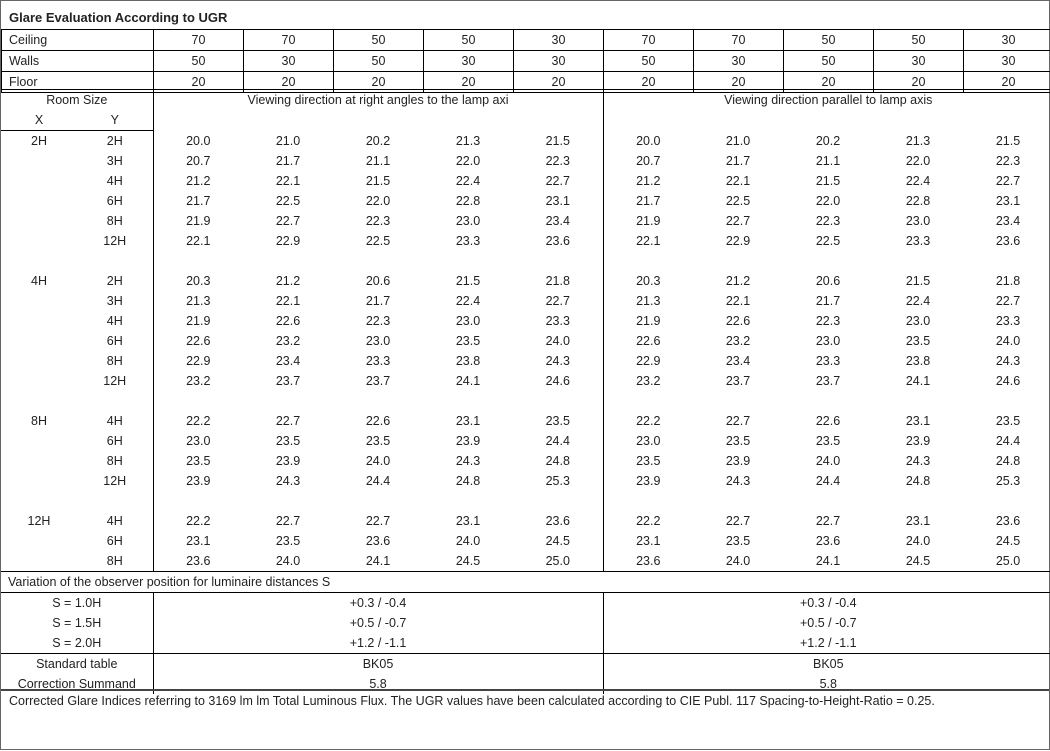 Image resolution: width=1050 pixels, height=751 pixels. I want to click on variation-right-angles: +0.3 / -0.4, so click(378, 603).